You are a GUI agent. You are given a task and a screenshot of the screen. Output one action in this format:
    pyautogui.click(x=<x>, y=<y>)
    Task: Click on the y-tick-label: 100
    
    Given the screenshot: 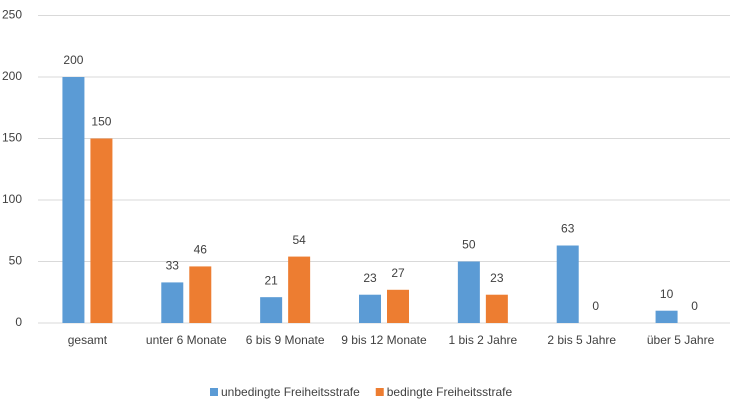 What is the action you would take?
    pyautogui.click(x=12, y=199)
    